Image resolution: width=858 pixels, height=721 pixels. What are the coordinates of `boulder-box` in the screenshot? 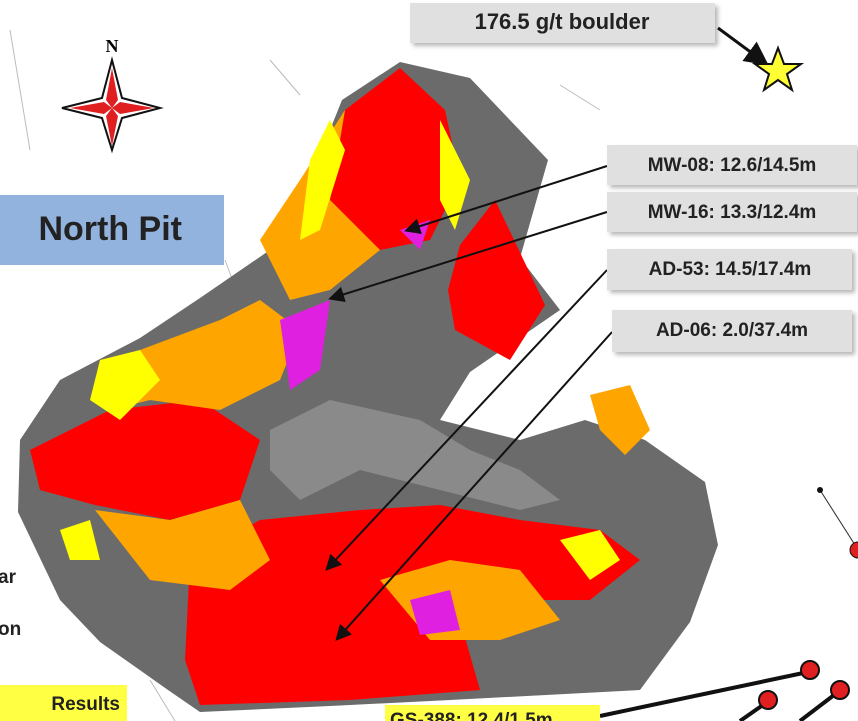 It's located at (562, 23).